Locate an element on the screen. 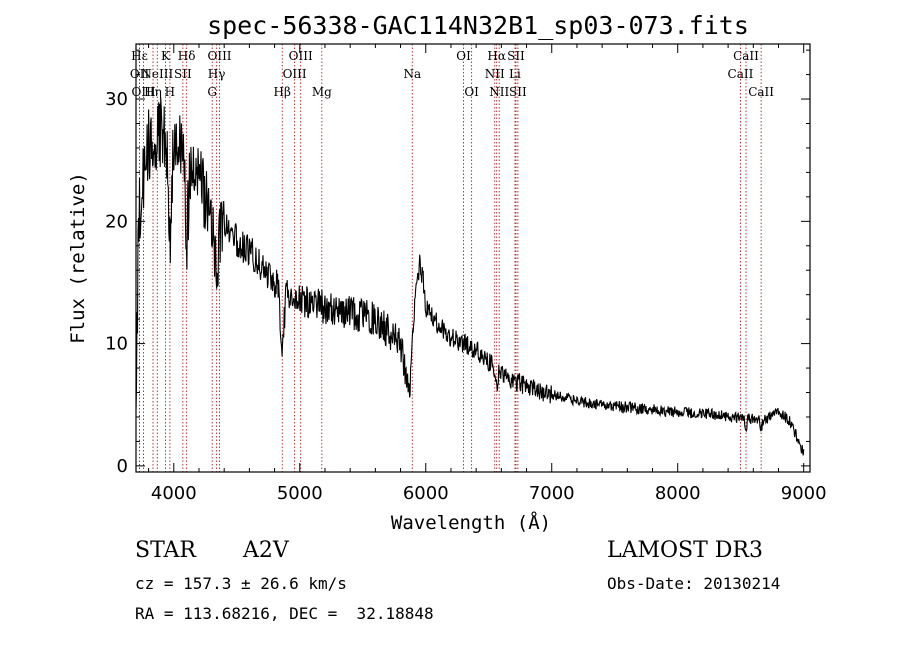 This screenshot has width=900, height=649. line-label-6: H is located at coordinates (170, 92).